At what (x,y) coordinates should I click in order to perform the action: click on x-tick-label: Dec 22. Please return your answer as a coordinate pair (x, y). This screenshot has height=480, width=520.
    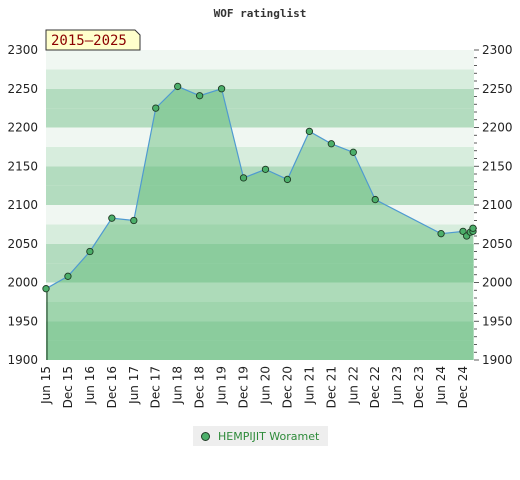
    Looking at the image, I should click on (375, 387).